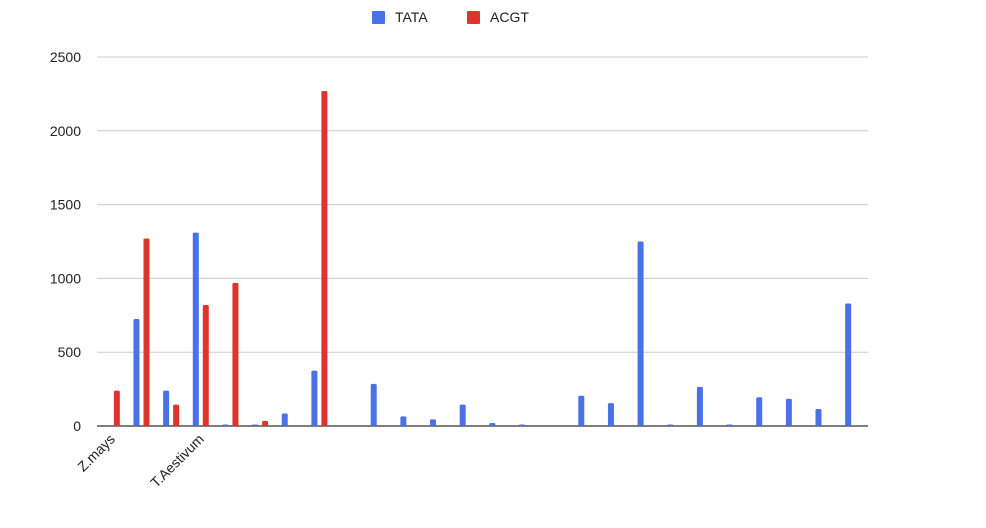 This screenshot has width=986, height=528. What do you see at coordinates (65, 57) in the screenshot?
I see `y-tick-label: 2500` at bounding box center [65, 57].